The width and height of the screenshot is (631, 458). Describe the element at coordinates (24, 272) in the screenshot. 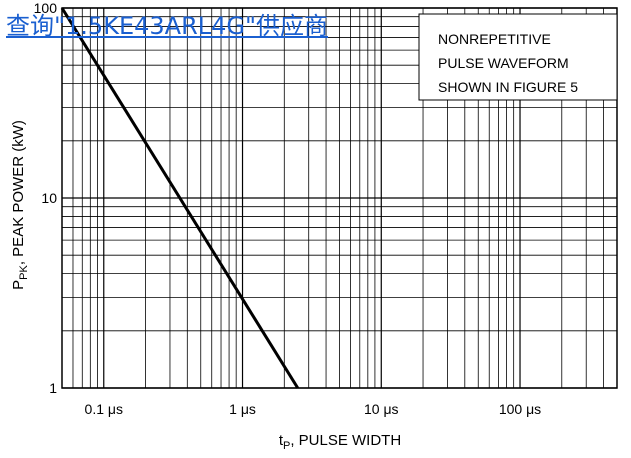

I see `y-axis-label-sub: PK` at that location.